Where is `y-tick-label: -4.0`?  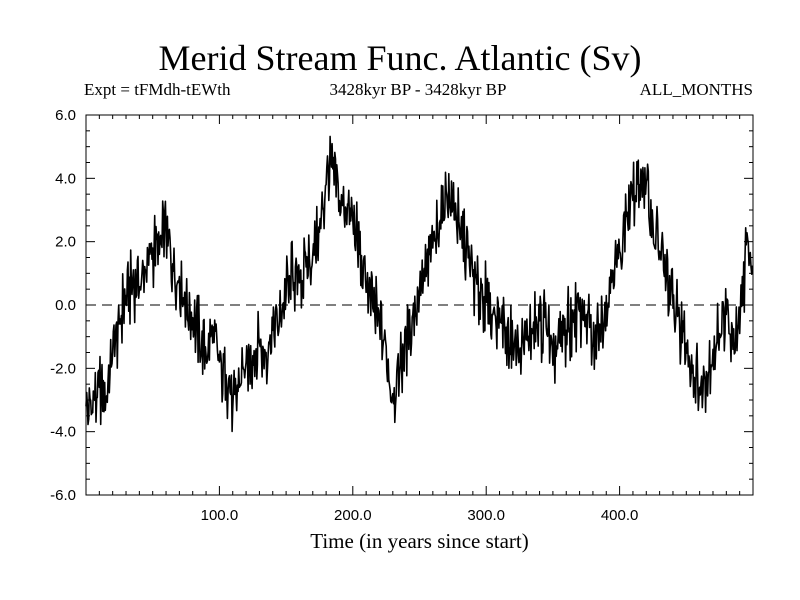
y-tick-label: -4.0 is located at coordinates (63, 432).